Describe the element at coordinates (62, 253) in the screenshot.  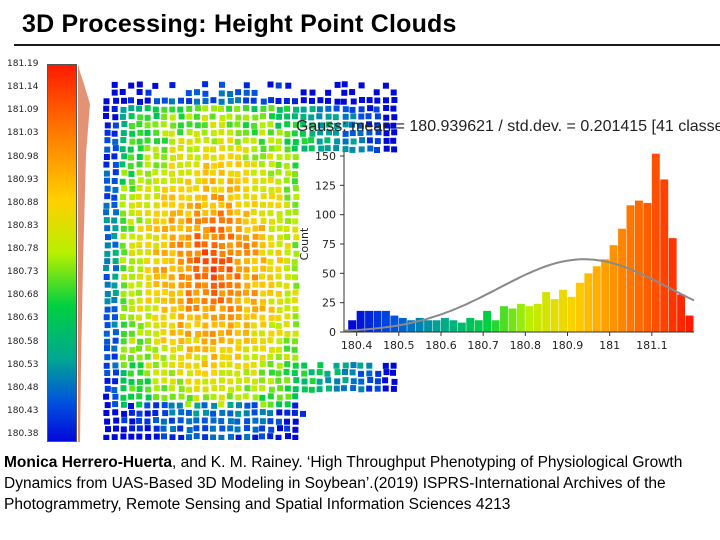
I see `colorbar-gradient` at that location.